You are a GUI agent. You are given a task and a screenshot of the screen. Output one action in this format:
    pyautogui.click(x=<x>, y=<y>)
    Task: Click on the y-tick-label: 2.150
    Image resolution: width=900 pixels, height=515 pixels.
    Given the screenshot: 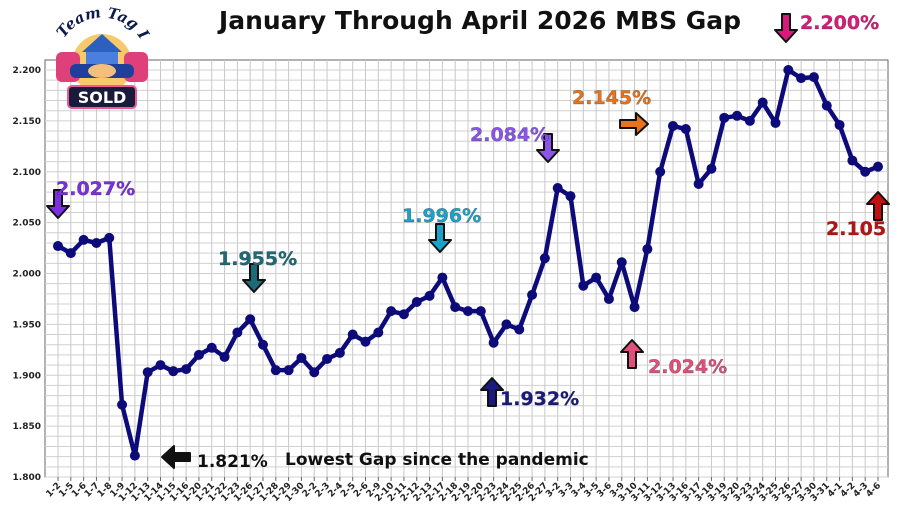 What is the action you would take?
    pyautogui.click(x=27, y=122)
    